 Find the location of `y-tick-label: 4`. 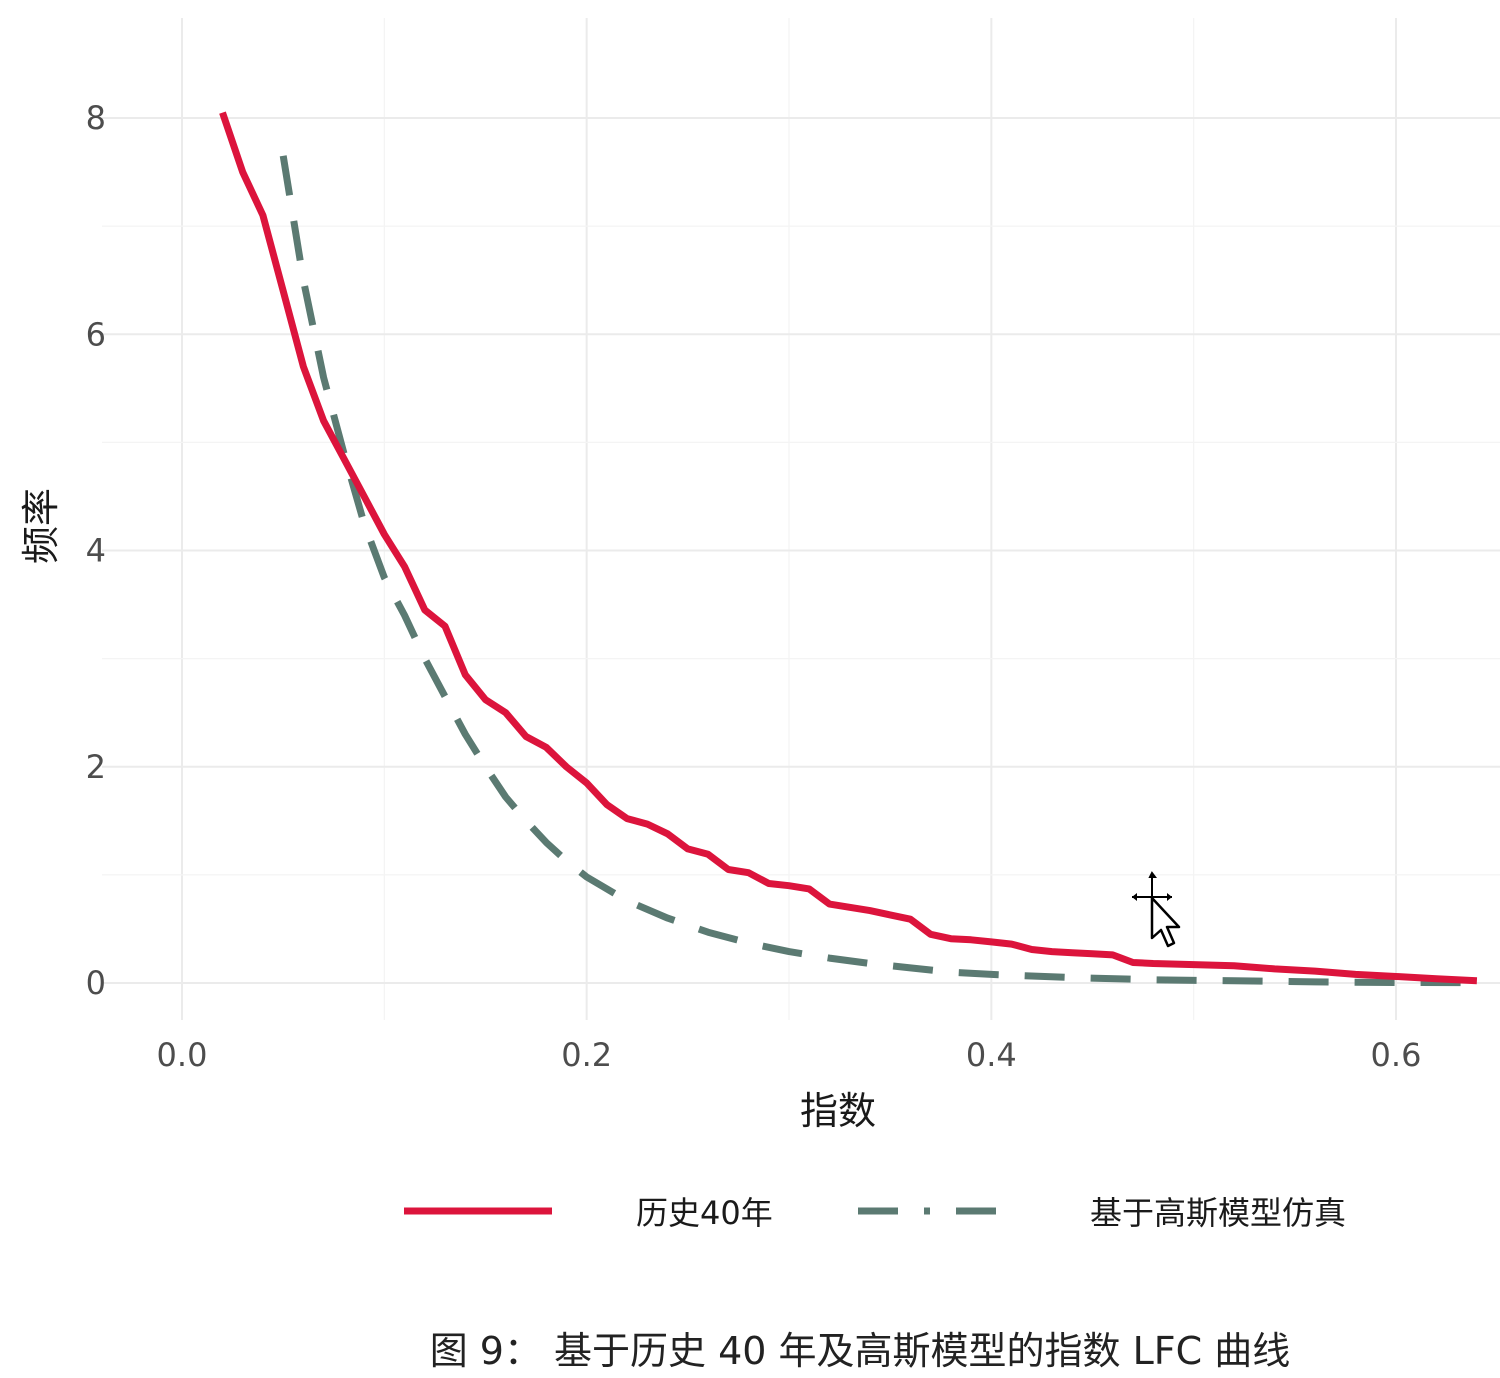

y-tick-label: 4 is located at coordinates (96, 551).